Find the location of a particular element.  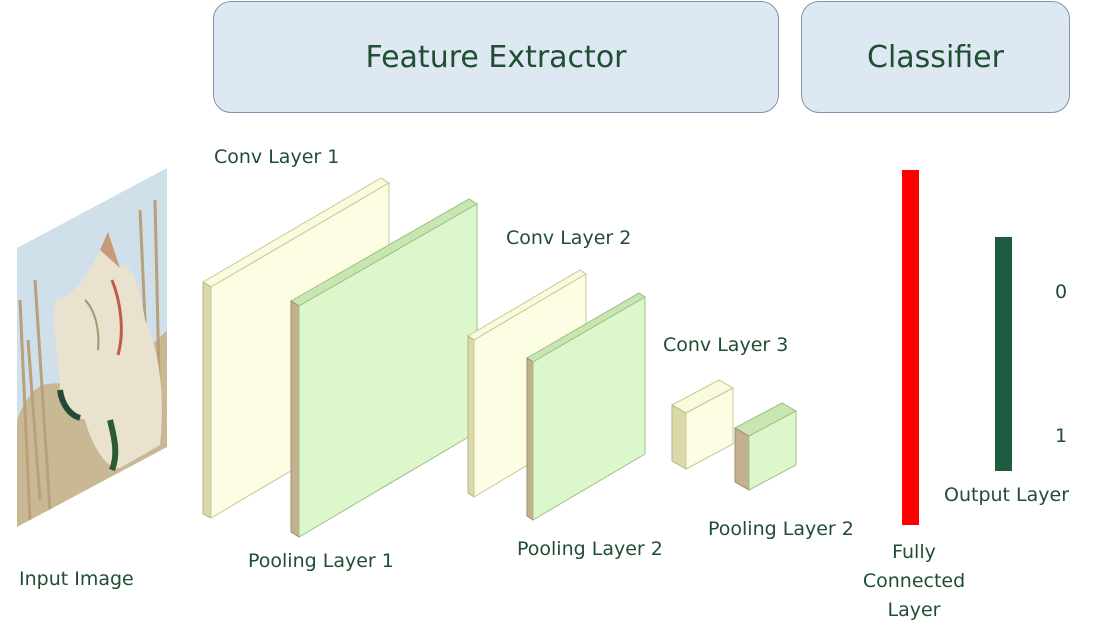

classifier-box: Classifier is located at coordinates (935, 57).